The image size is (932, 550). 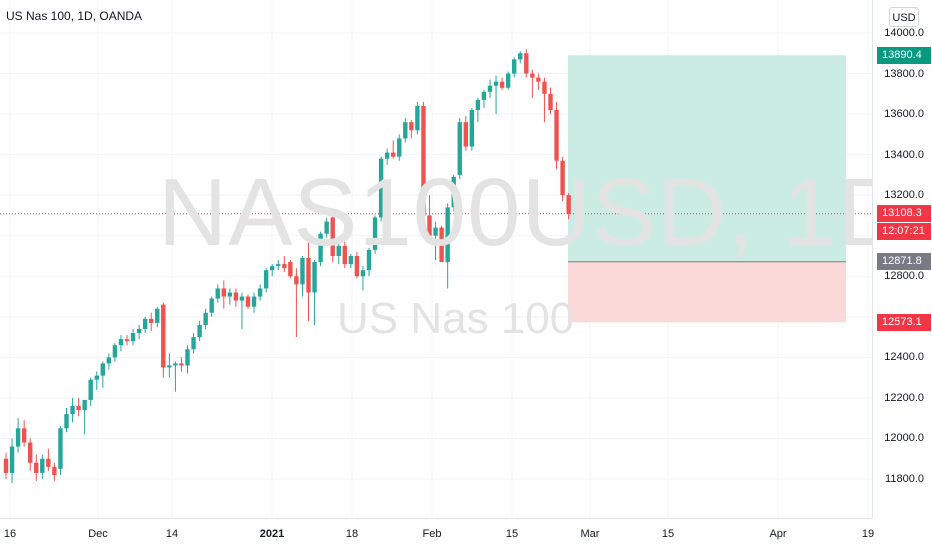 What do you see at coordinates (707, 292) in the screenshot?
I see `long-position-loss-zone` at bounding box center [707, 292].